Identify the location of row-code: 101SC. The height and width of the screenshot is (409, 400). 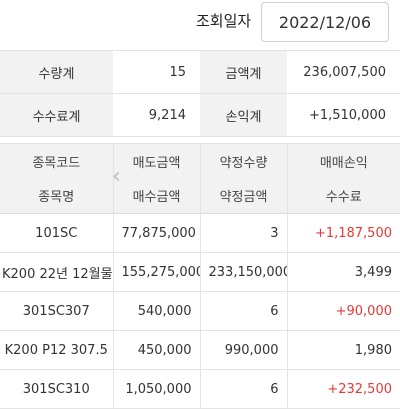
(57, 233).